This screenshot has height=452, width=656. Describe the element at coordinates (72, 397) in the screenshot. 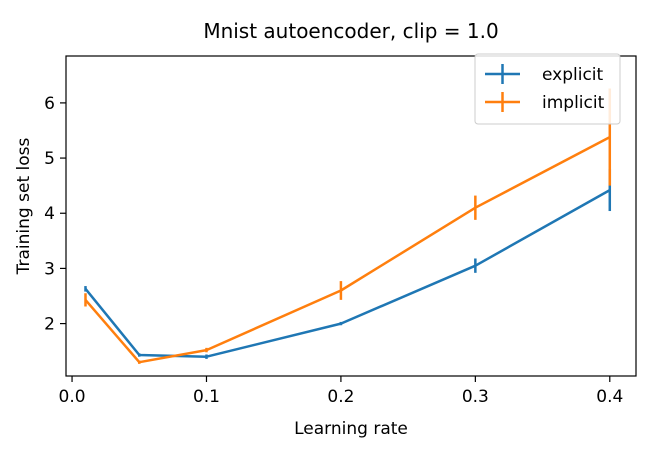

I see `x-tick-label: 0.0` at that location.